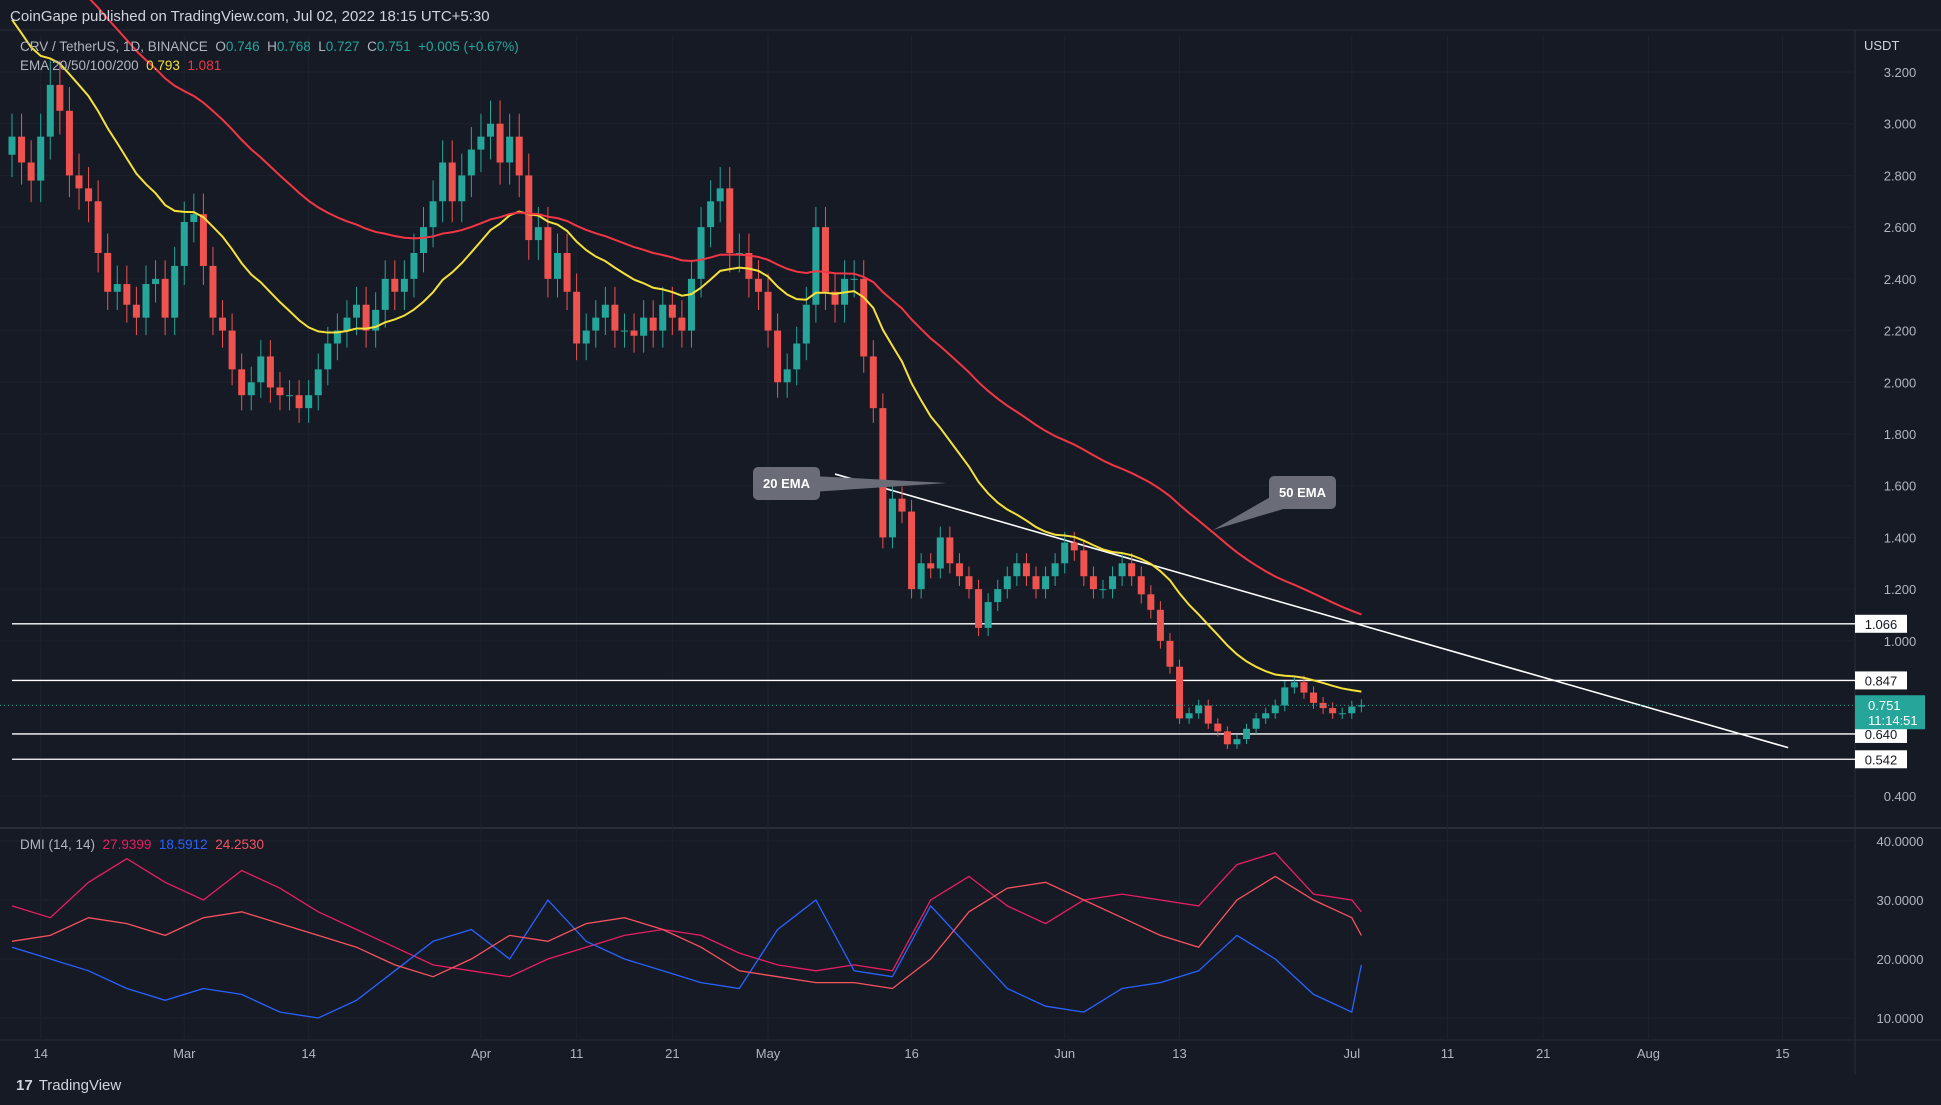 This screenshot has width=1941, height=1105. What do you see at coordinates (393, 46) in the screenshot?
I see `close-value: 0.751` at bounding box center [393, 46].